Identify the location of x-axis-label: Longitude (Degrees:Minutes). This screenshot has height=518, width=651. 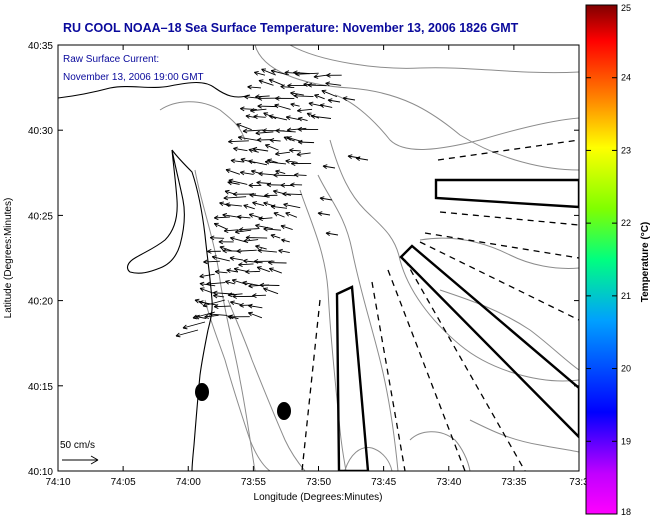
(318, 497).